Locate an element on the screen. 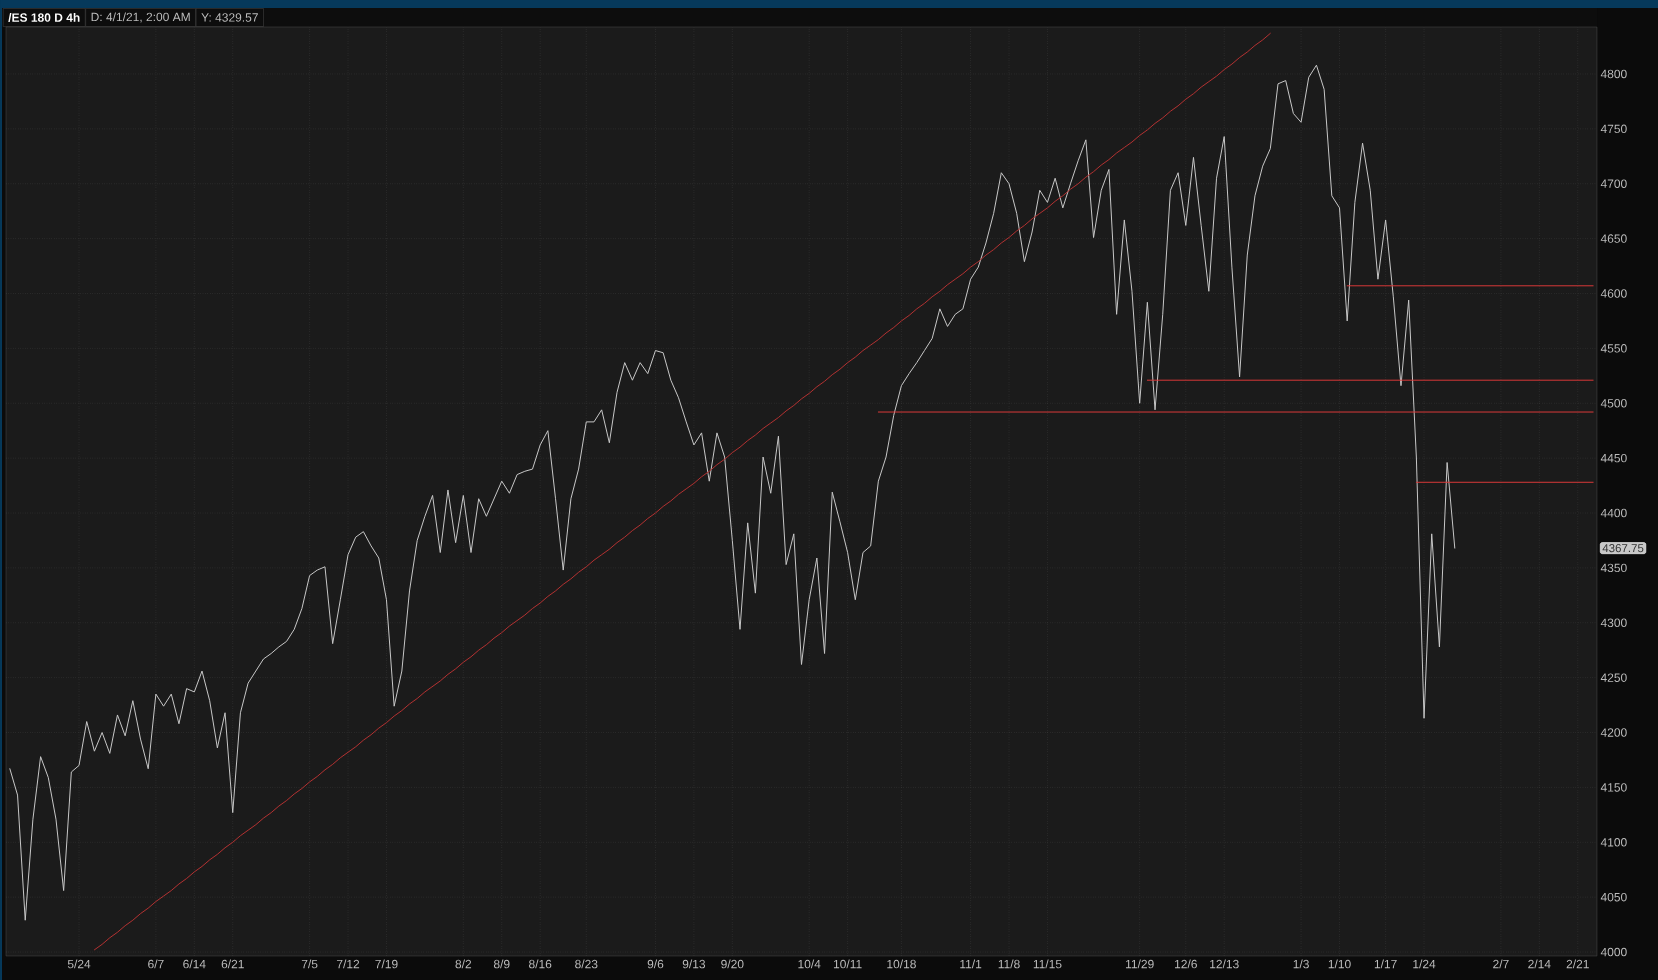  x-tick-label: 8/9 is located at coordinates (501, 964).